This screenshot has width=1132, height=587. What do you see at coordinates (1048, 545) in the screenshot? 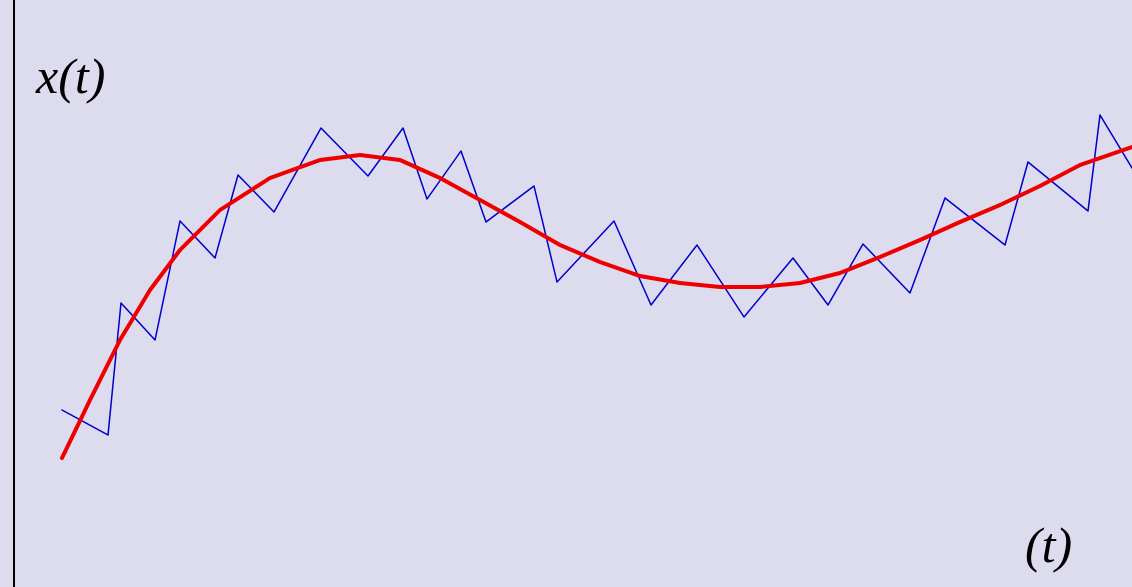
I see `x-axis-label: (t)` at bounding box center [1048, 545].